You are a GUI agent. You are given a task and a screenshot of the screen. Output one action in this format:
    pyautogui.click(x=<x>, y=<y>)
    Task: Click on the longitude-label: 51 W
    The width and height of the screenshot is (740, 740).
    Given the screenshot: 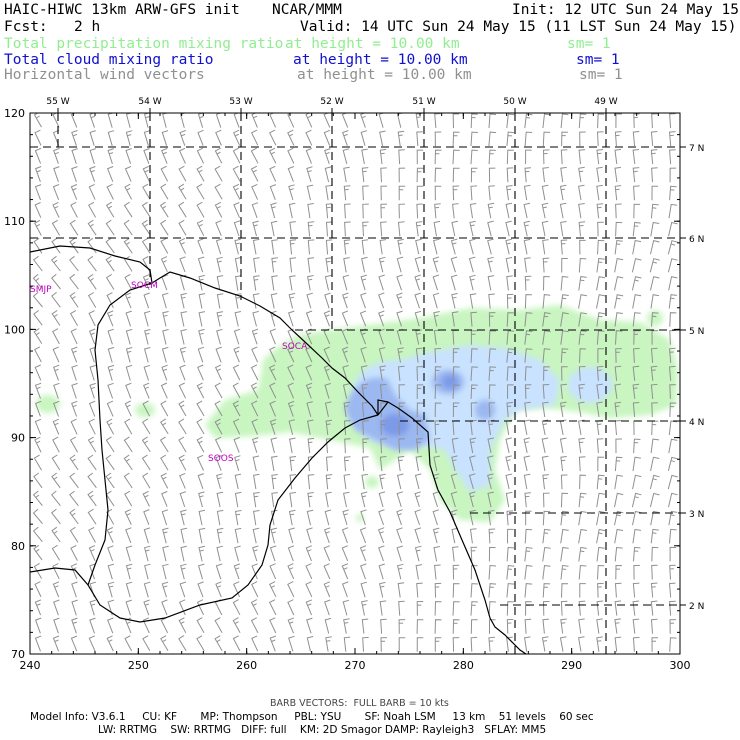 What is the action you would take?
    pyautogui.click(x=423, y=102)
    